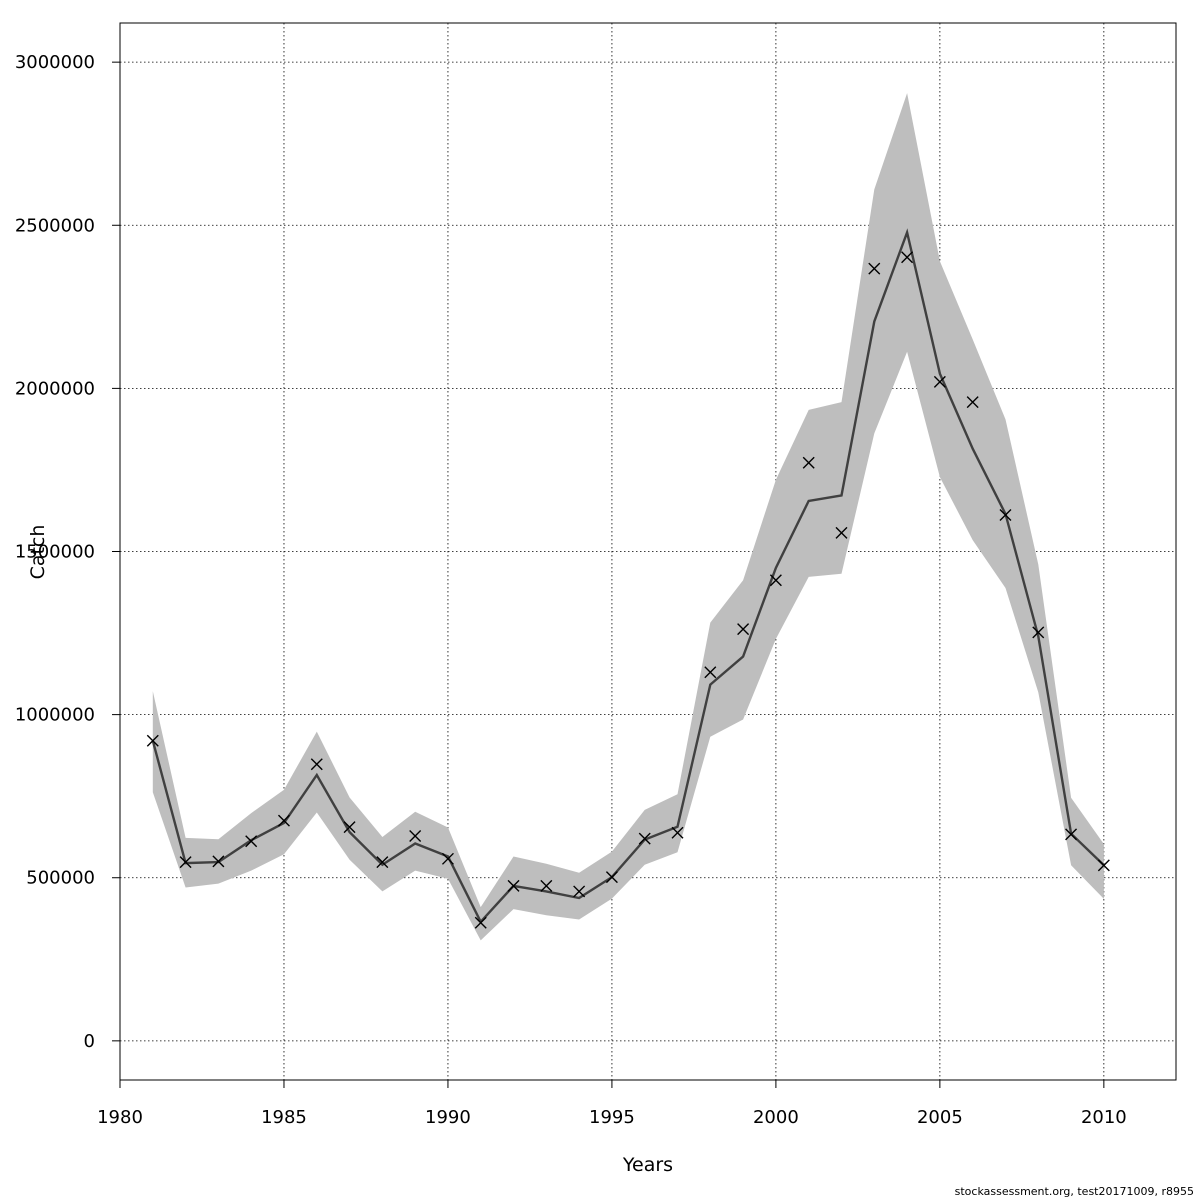  I want to click on point-1991, so click(480, 922).